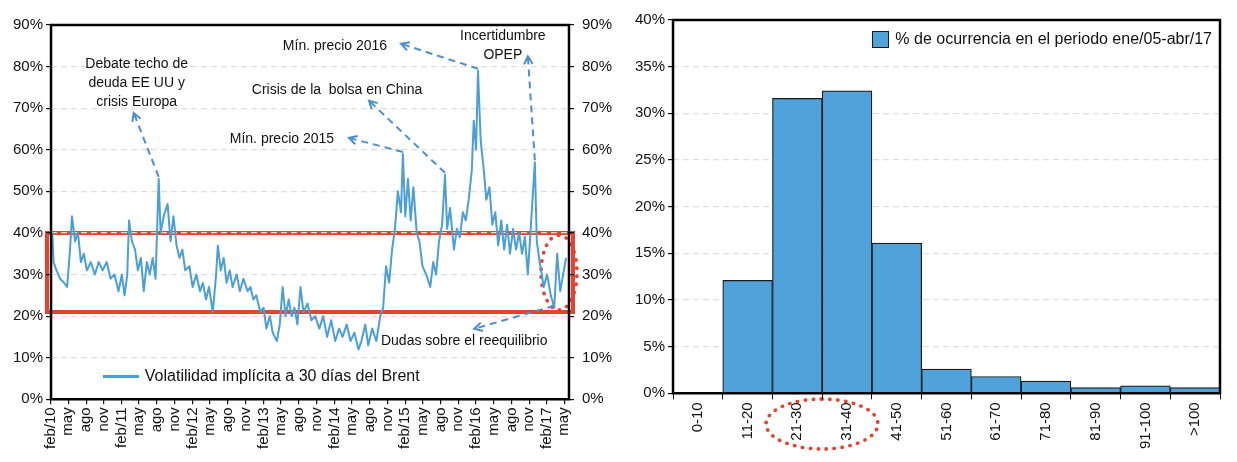 This screenshot has height=462, width=1237. Describe the element at coordinates (650, 65) in the screenshot. I see `y-tick-label: 35%` at that location.